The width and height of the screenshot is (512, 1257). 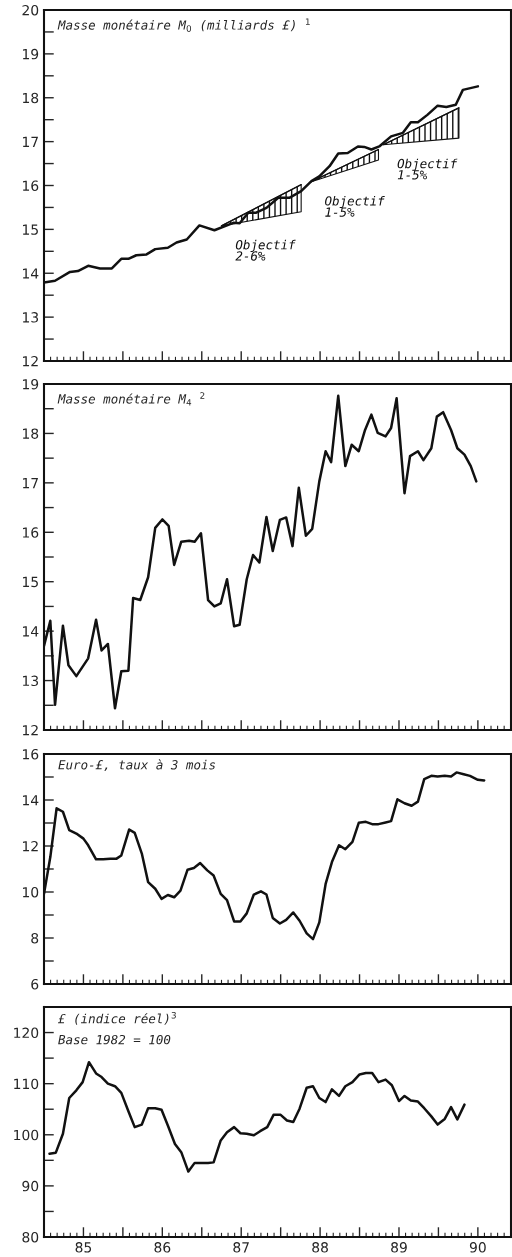 I want to click on y-tick-label: 90, so click(x=30, y=1186).